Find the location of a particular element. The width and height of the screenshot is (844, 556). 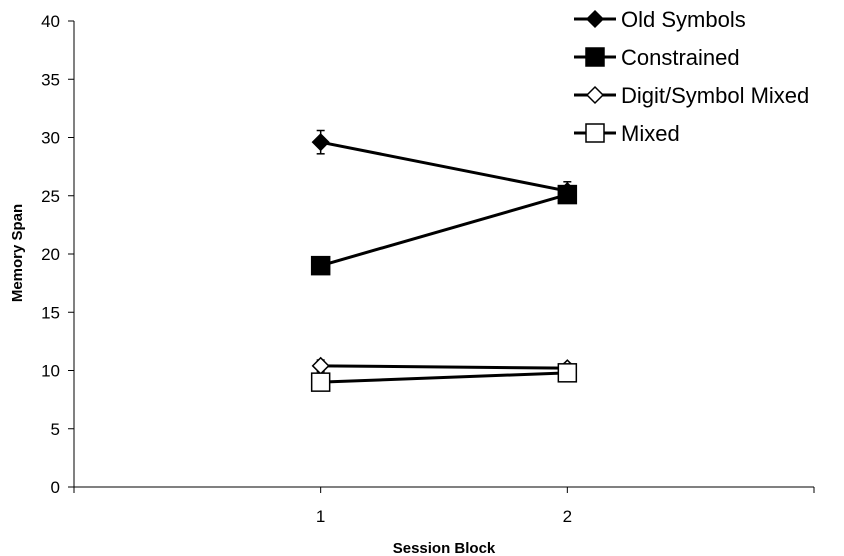

legend-label: Constrained is located at coordinates (680, 57).